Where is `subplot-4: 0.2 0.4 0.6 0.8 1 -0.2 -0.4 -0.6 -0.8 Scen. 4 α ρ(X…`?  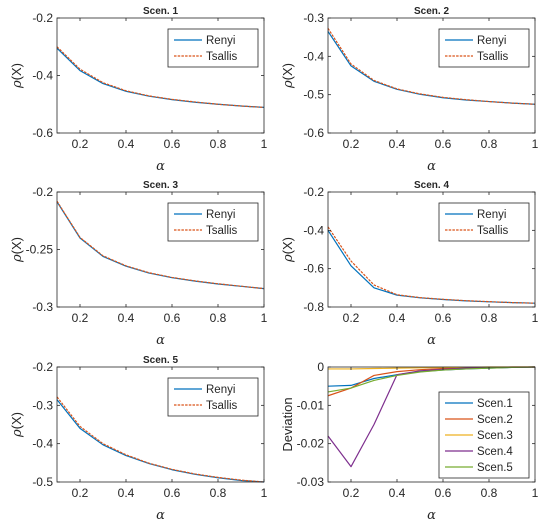 subplot-4: 0.2 0.4 0.6 0.8 1 -0.2 -0.4 -0.6 -0.8 Scen. 4 α ρ(X… is located at coordinates (409, 264).